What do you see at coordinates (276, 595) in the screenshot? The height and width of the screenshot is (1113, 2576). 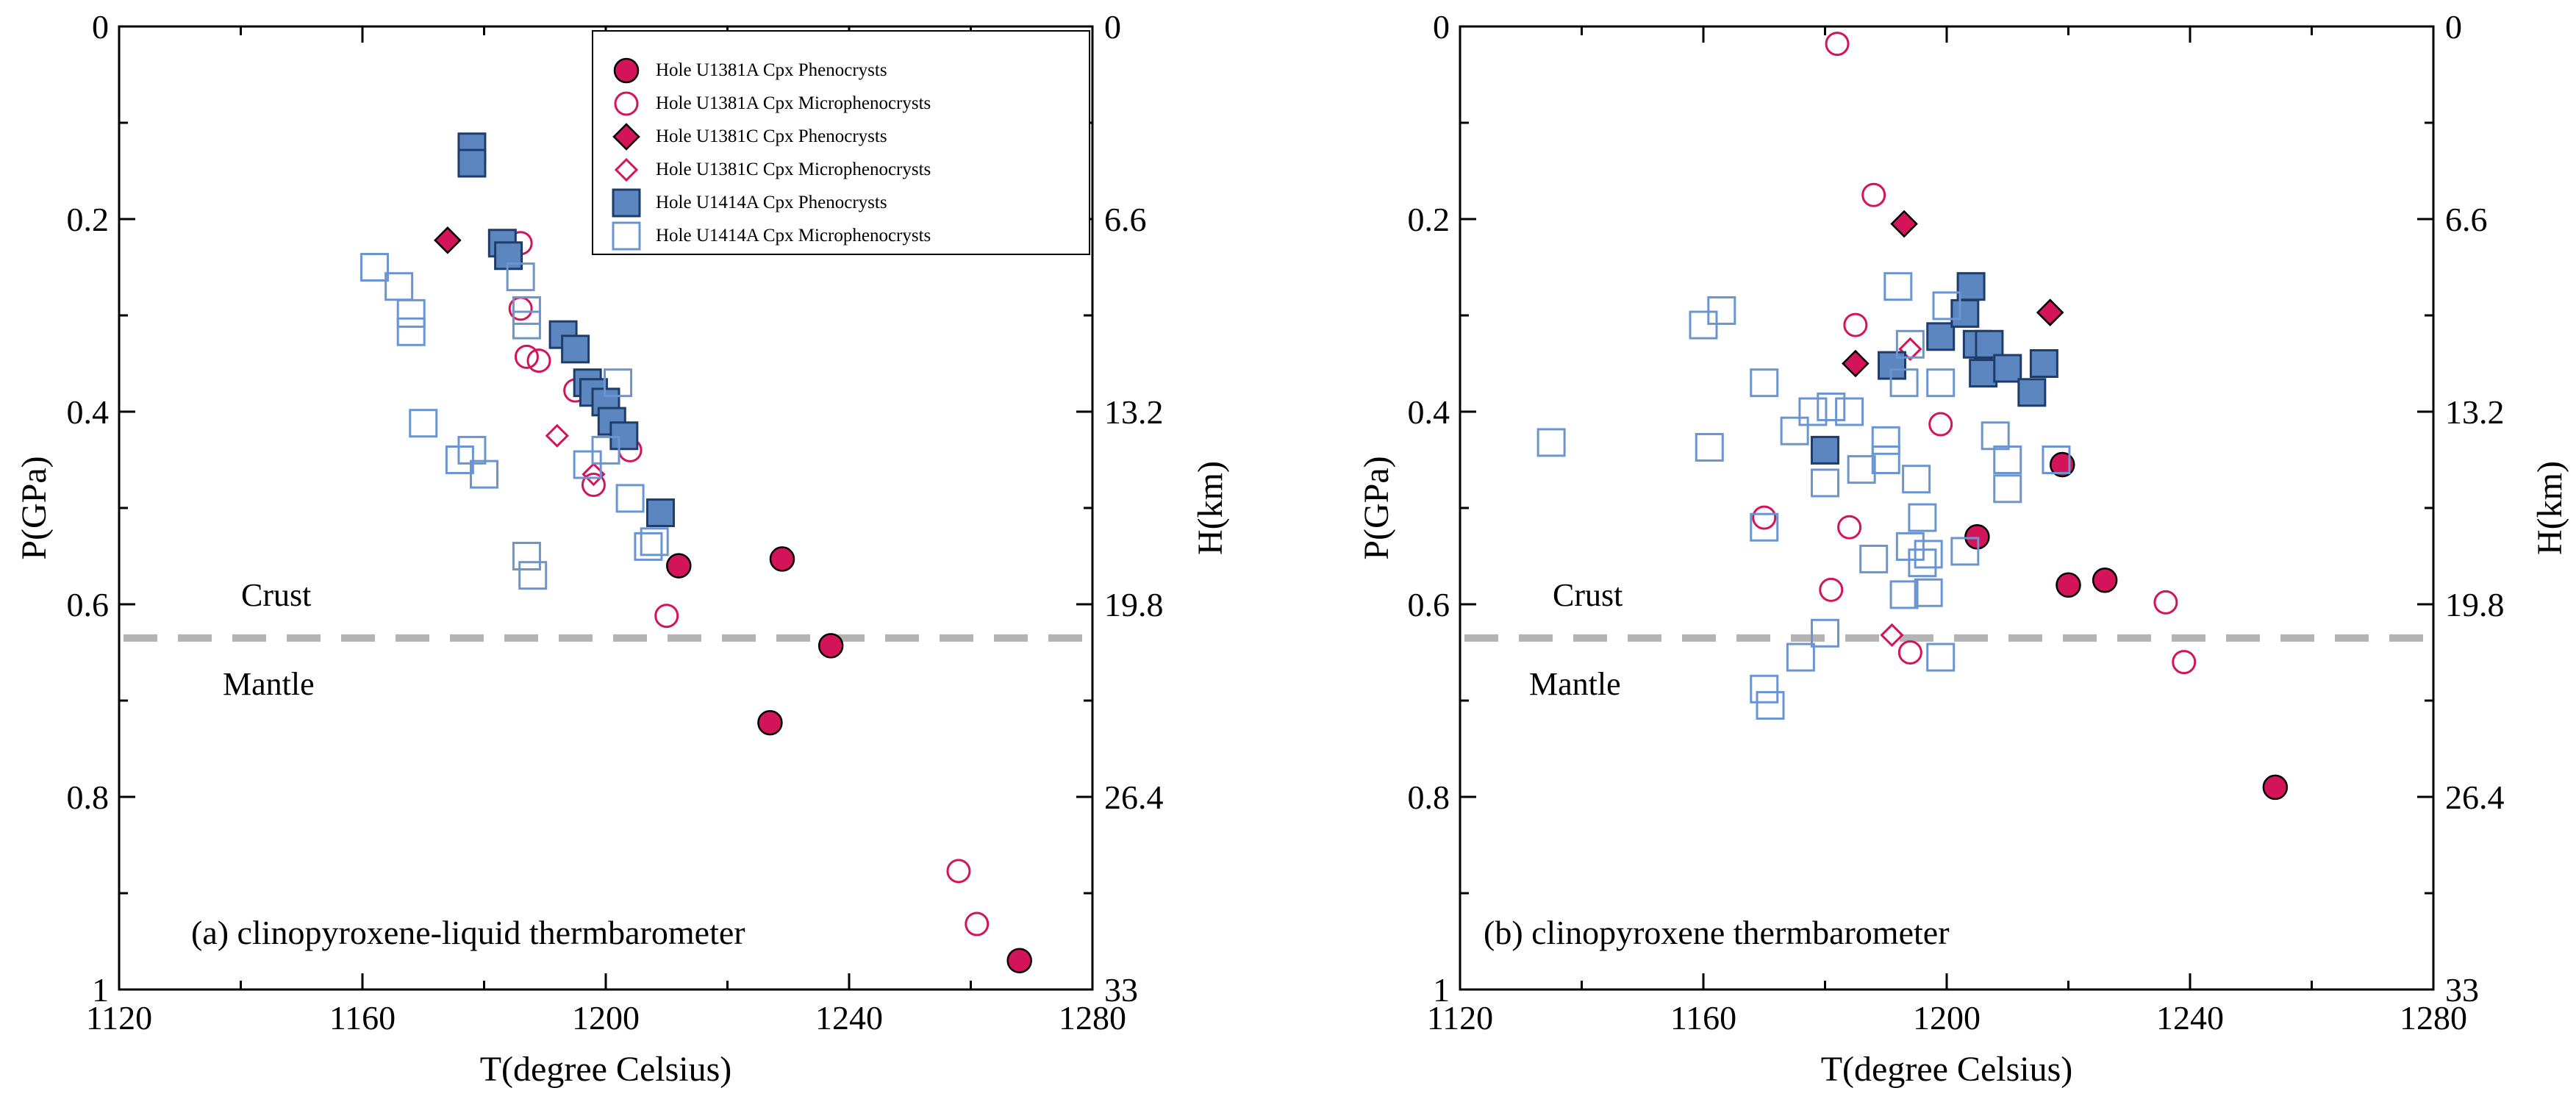 I see `panel-a-crust-label: Crust` at bounding box center [276, 595].